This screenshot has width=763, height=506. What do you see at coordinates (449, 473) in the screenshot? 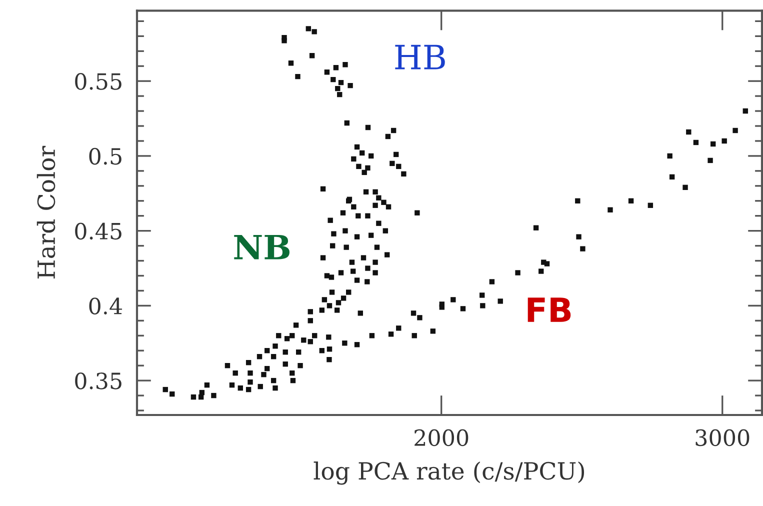
I see `x-axis-title: log PCA rate (c/s/PCU)` at bounding box center [449, 473].